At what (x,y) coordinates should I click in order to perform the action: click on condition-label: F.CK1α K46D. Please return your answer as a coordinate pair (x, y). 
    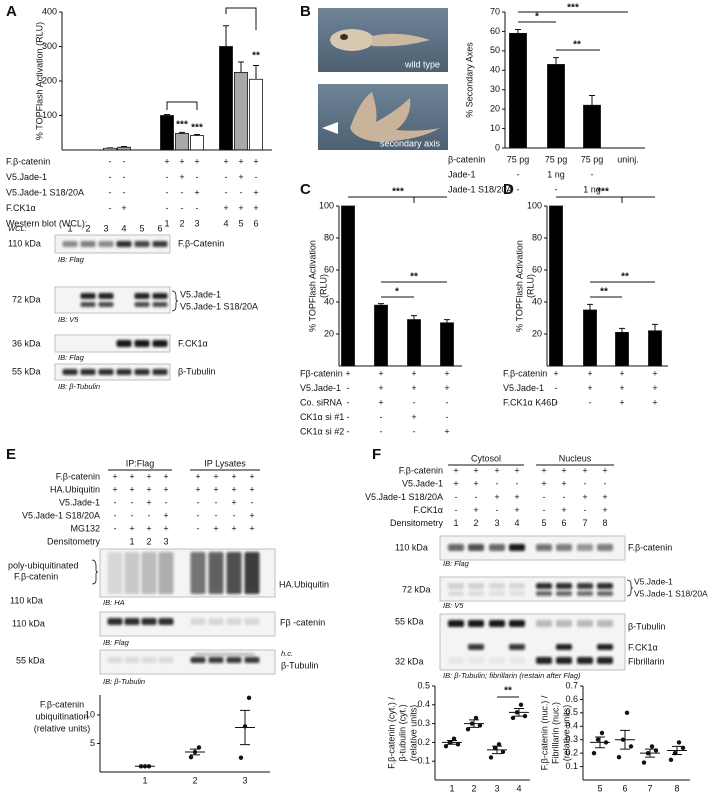
    Looking at the image, I should click on (530, 402).